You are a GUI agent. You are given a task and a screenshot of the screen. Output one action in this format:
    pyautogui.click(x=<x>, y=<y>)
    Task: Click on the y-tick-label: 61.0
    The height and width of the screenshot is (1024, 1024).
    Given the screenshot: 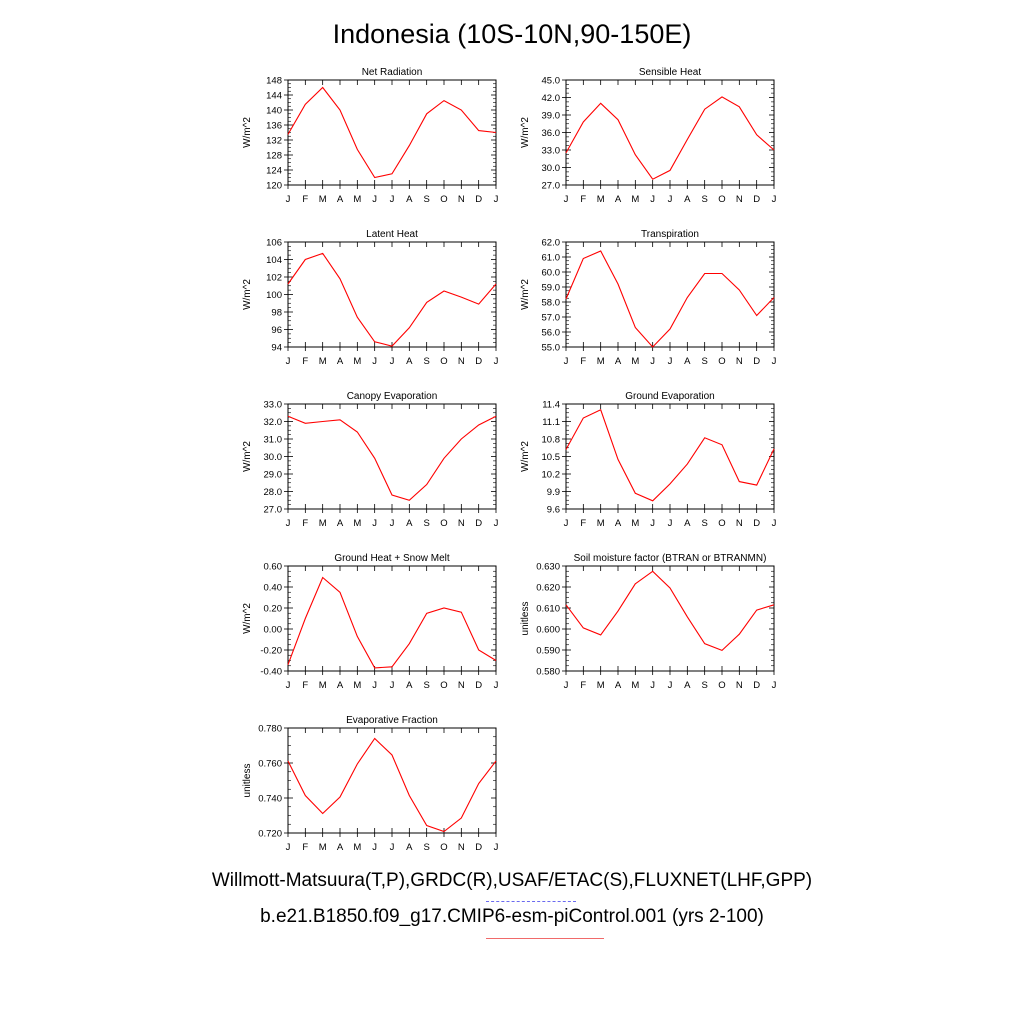 What is the action you would take?
    pyautogui.click(x=551, y=258)
    